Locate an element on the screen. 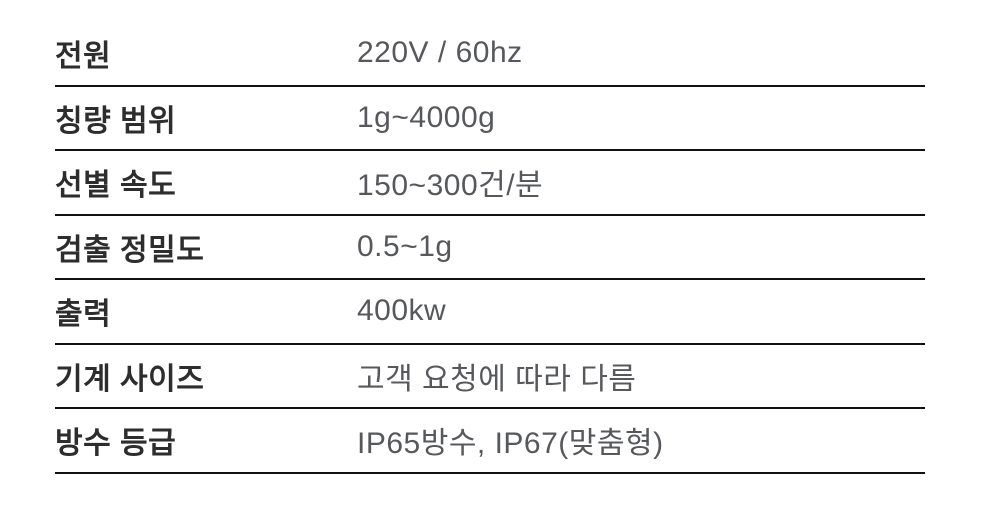 Image resolution: width=1000 pixels, height=508 pixels. spec-label-power: 전원 is located at coordinates (83, 57).